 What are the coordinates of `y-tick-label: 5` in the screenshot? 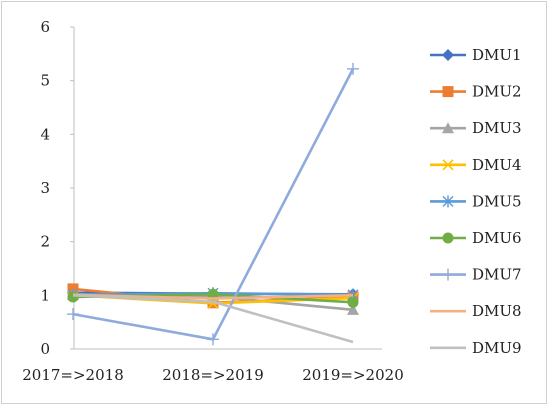 It's located at (45, 81).